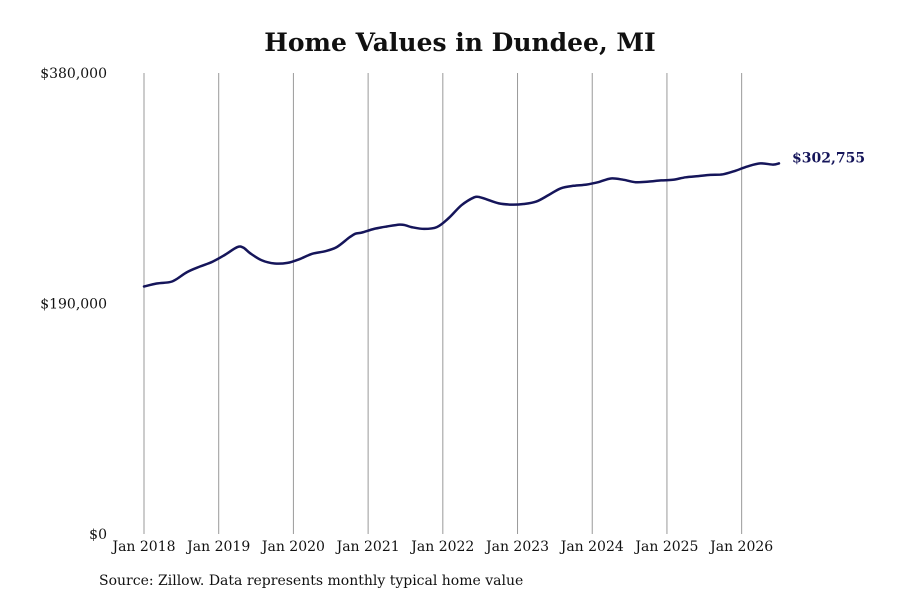 The width and height of the screenshot is (900, 600). I want to click on y-tick-label: $190,000, so click(73, 305).